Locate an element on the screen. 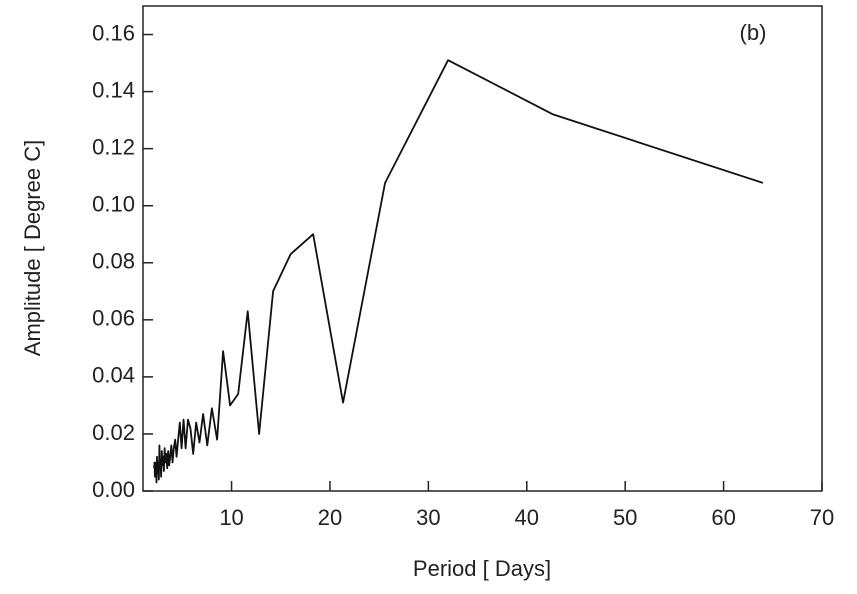  y-tick-label: 0.08 is located at coordinates (113, 261).